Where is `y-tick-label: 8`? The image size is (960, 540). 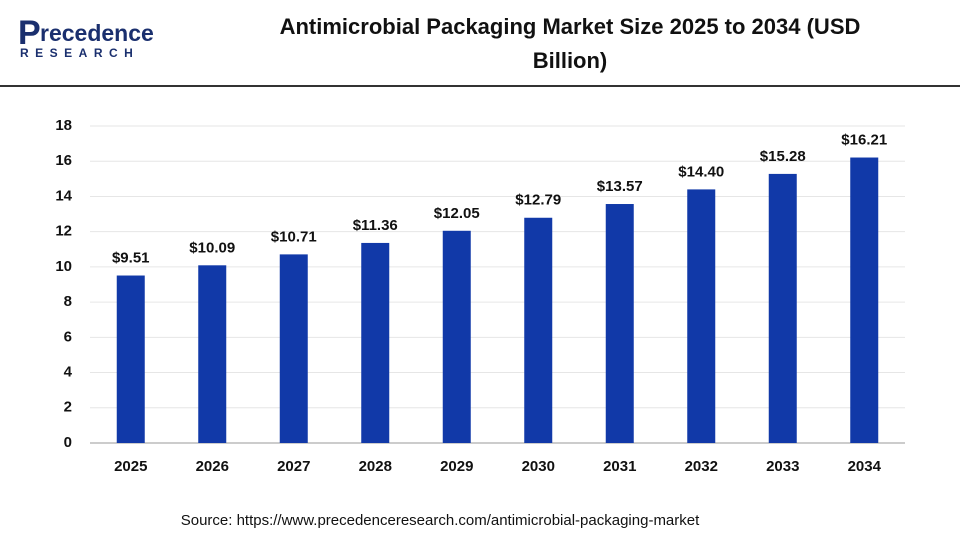 y-tick-label: 8 is located at coordinates (68, 301).